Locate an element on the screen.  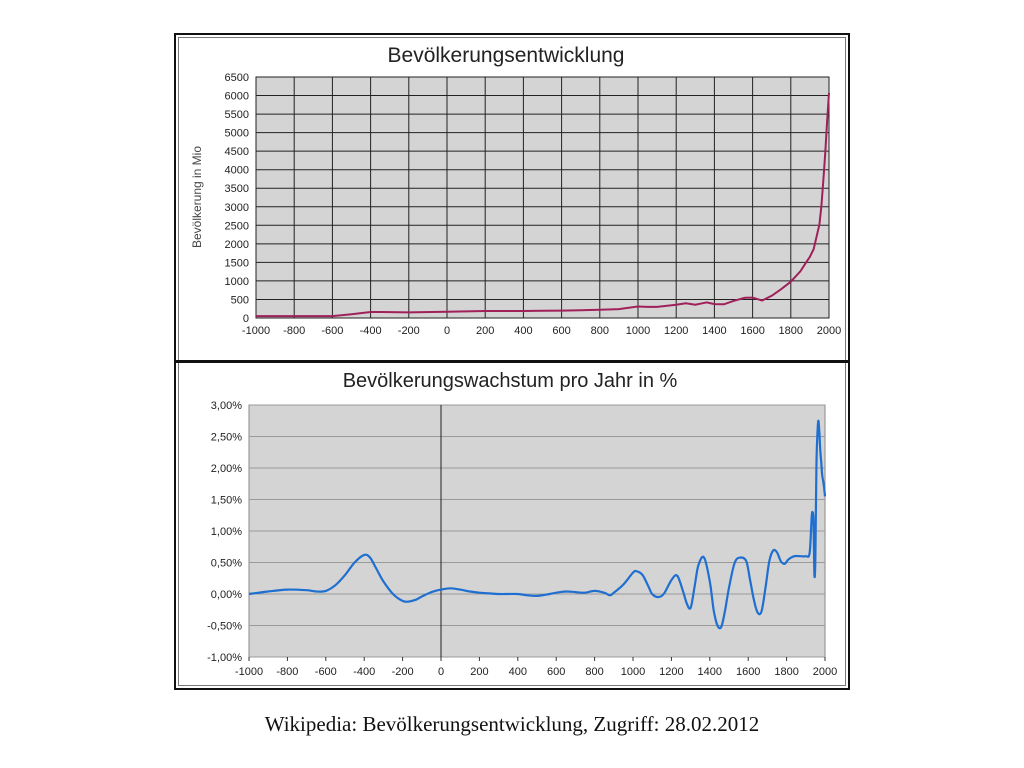
y-tick-label: 2,00% is located at coordinates (226, 469).